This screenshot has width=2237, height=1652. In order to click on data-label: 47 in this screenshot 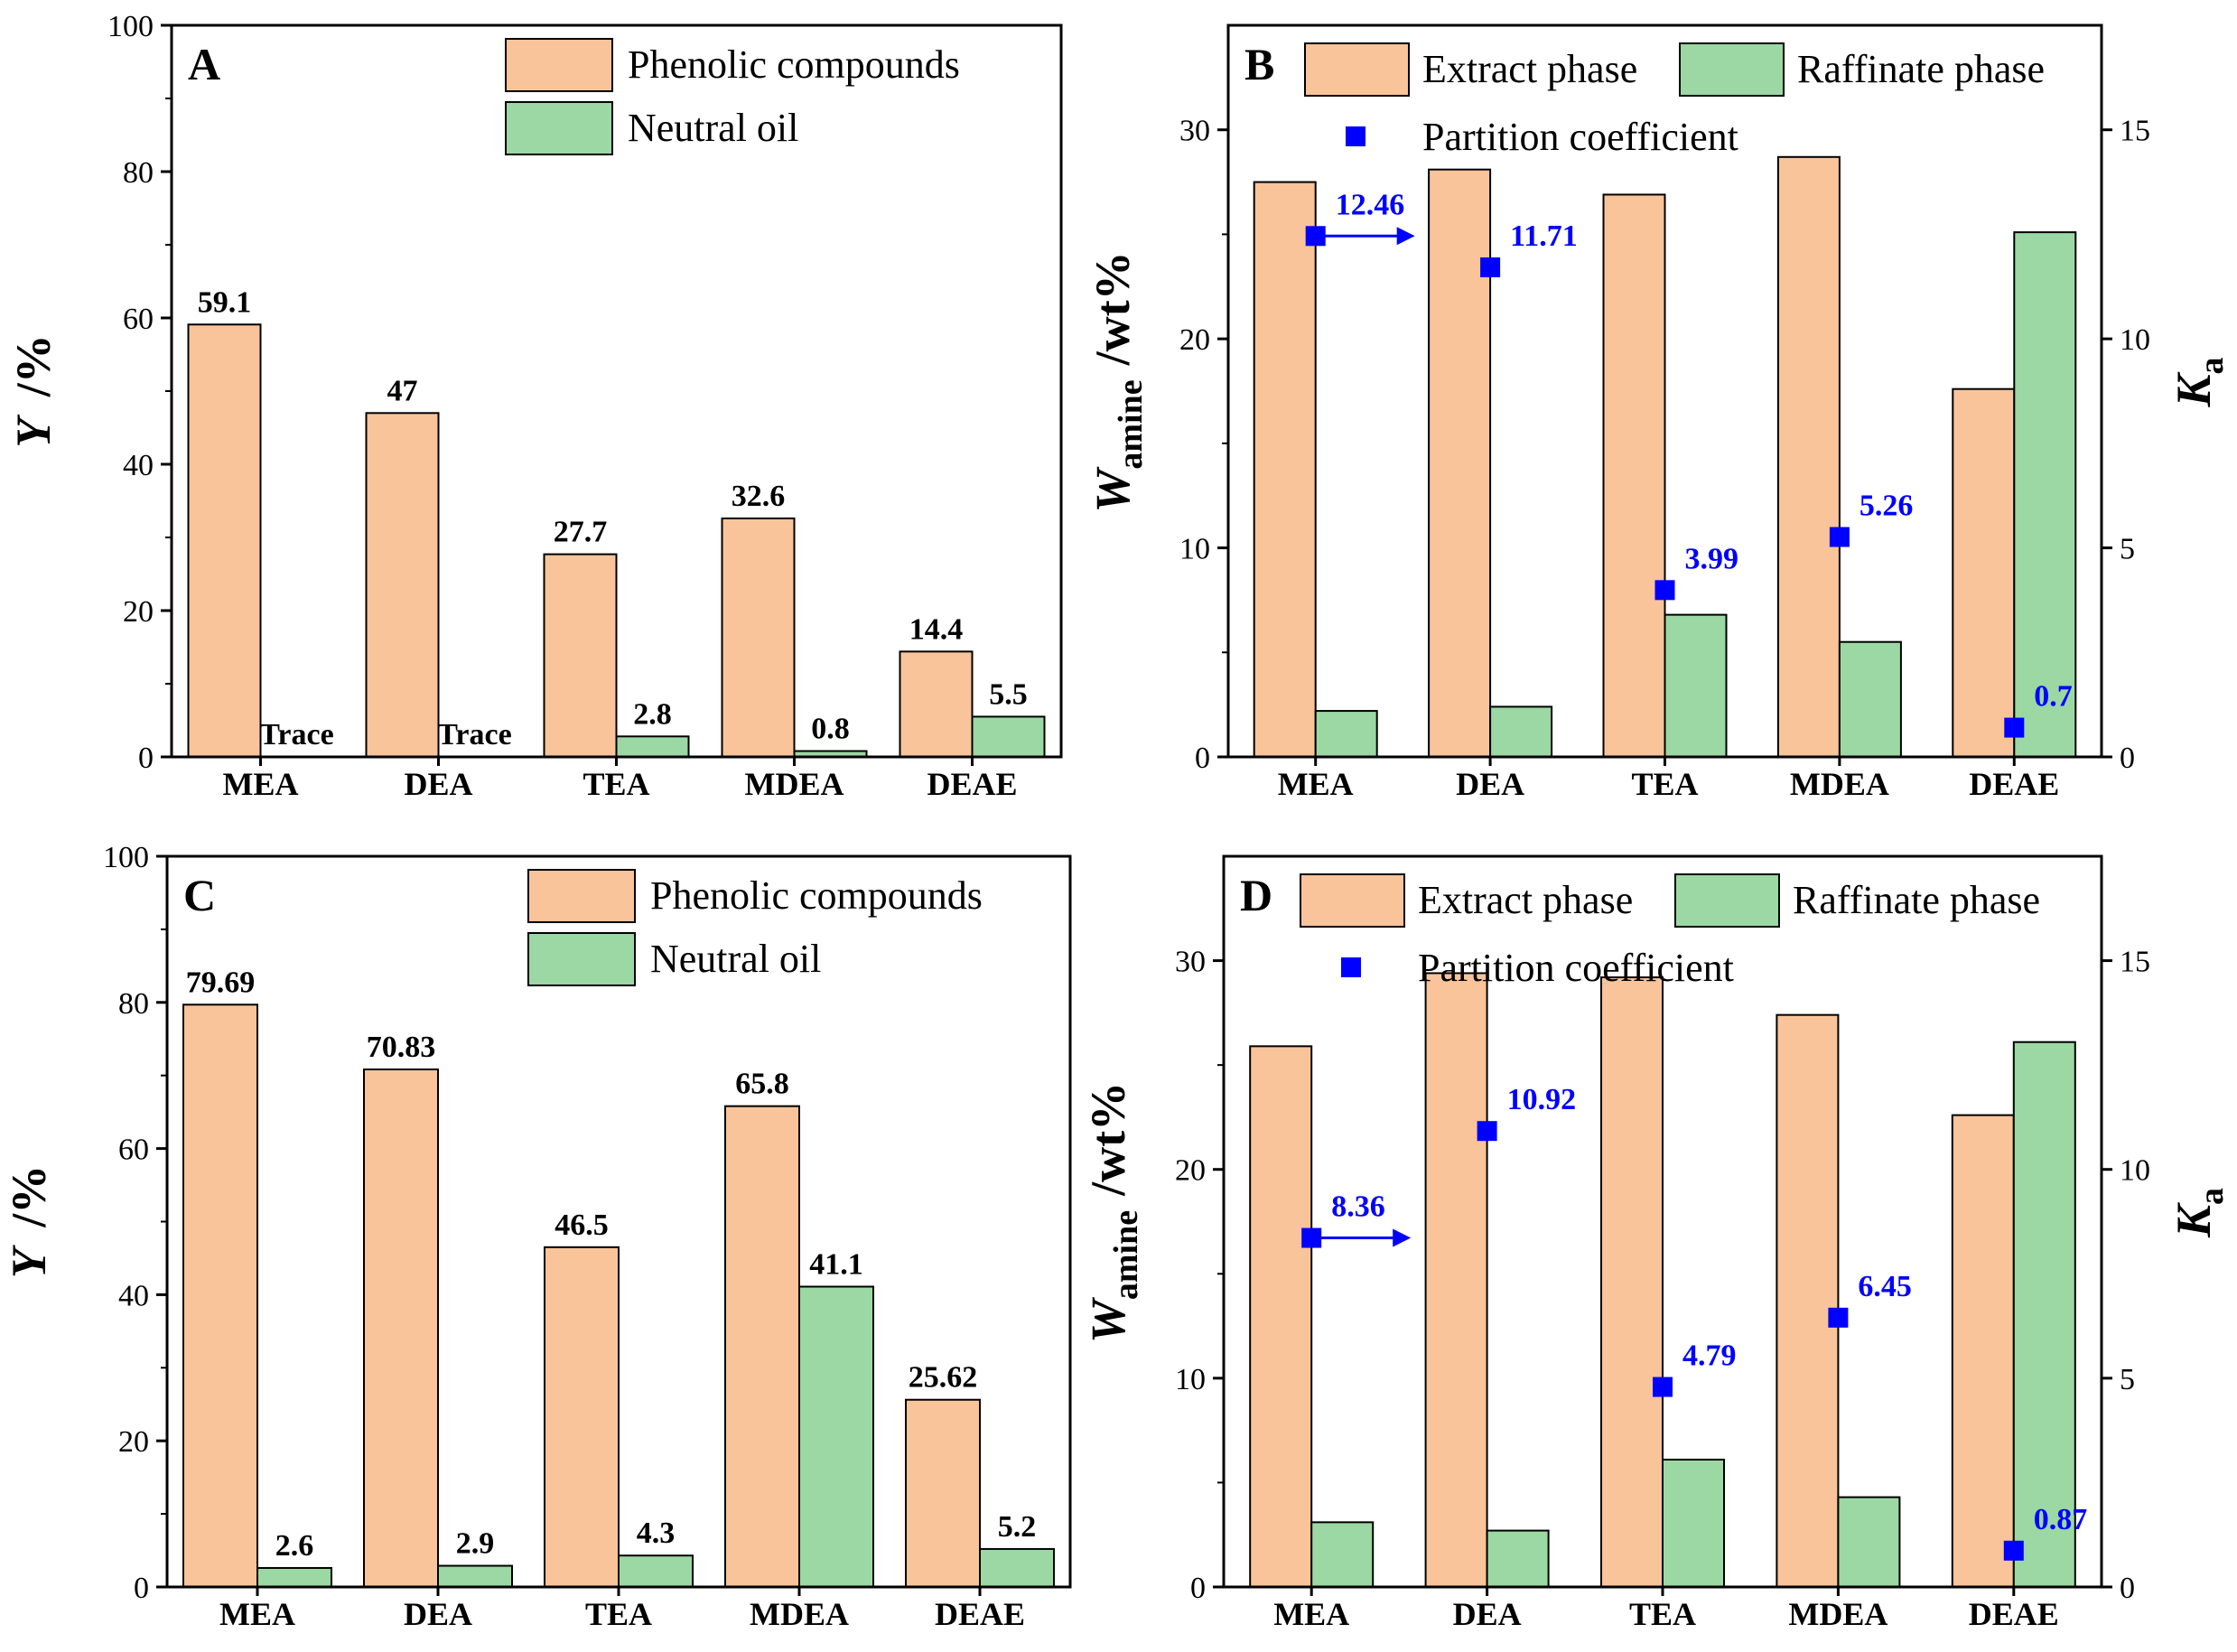, I will do `click(402, 390)`.